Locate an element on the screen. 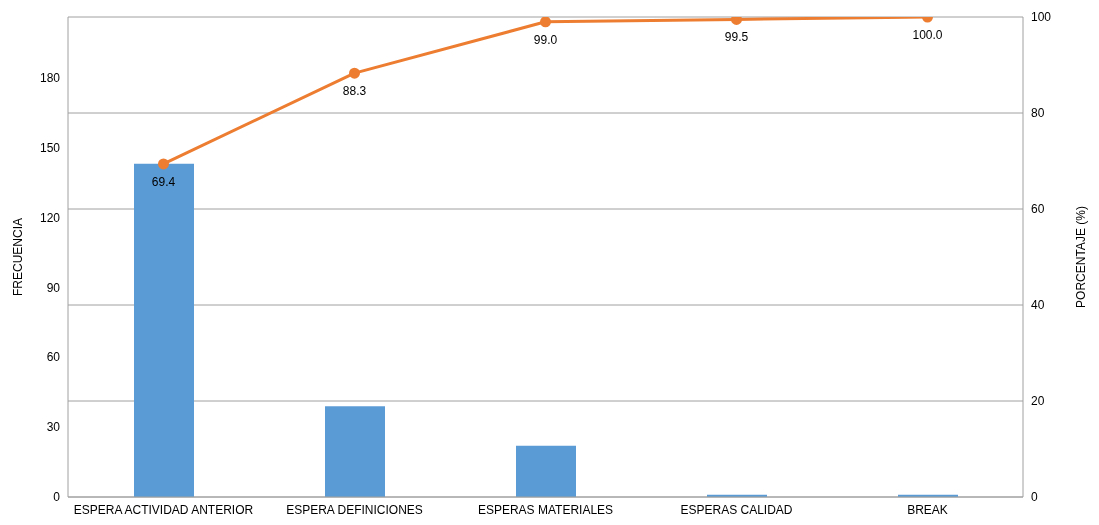 The width and height of the screenshot is (1099, 525). y-tick-label: 30 is located at coordinates (53, 427).